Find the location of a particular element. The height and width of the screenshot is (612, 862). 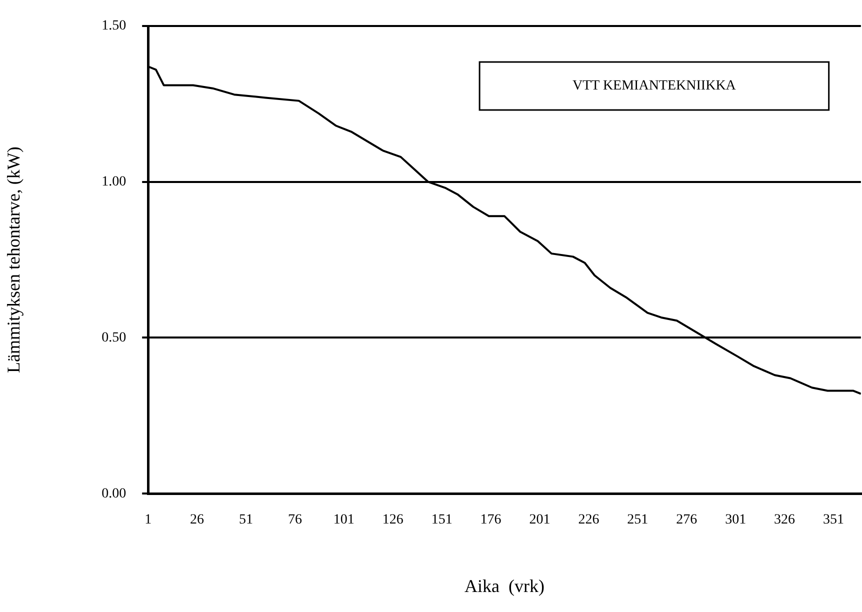

annotation: VTT KEMIANTEKNIIKKA is located at coordinates (654, 86).